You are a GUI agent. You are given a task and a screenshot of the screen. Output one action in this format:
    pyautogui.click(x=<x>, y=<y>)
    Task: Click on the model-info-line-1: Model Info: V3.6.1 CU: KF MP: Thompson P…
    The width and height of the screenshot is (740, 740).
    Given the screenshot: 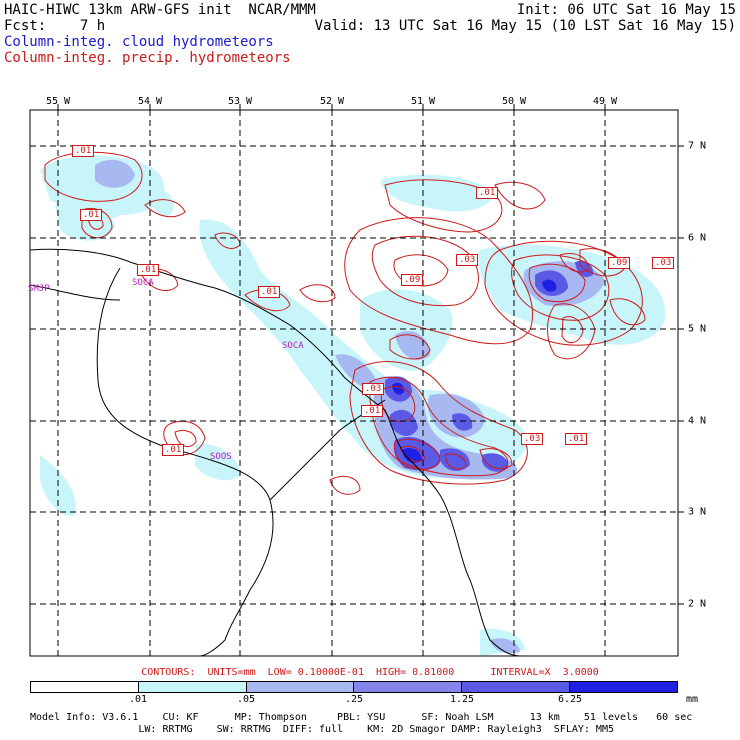 What is the action you would take?
    pyautogui.click(x=361, y=717)
    